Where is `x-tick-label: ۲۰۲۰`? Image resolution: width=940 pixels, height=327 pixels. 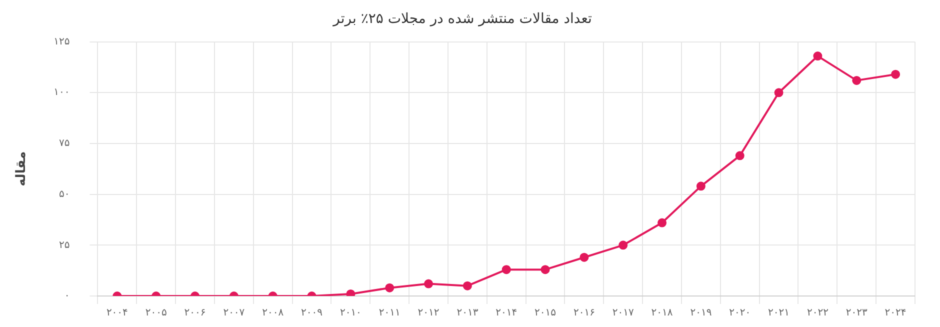 x-tick-label: ۲۰۲۰ is located at coordinates (740, 313).